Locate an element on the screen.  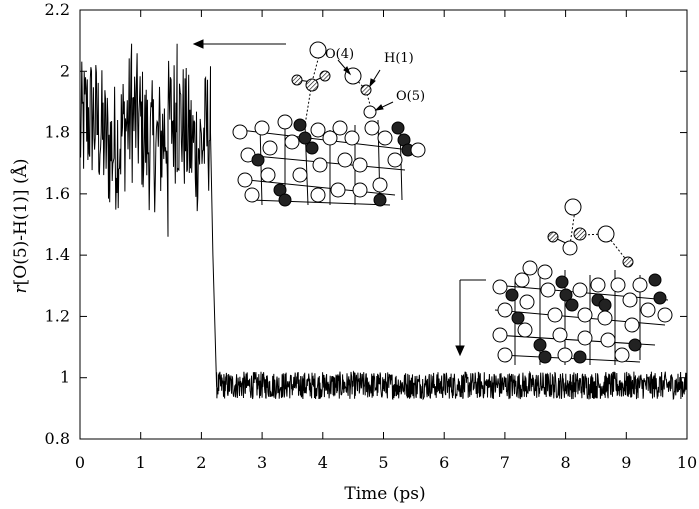
y-tick-label: 1.4 is located at coordinates (57, 254).